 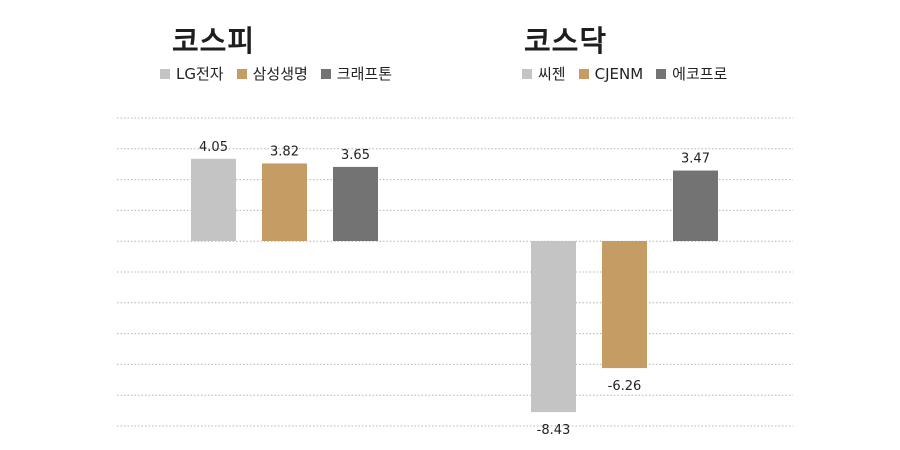 I want to click on legend-item: LG전자, so click(x=192, y=73).